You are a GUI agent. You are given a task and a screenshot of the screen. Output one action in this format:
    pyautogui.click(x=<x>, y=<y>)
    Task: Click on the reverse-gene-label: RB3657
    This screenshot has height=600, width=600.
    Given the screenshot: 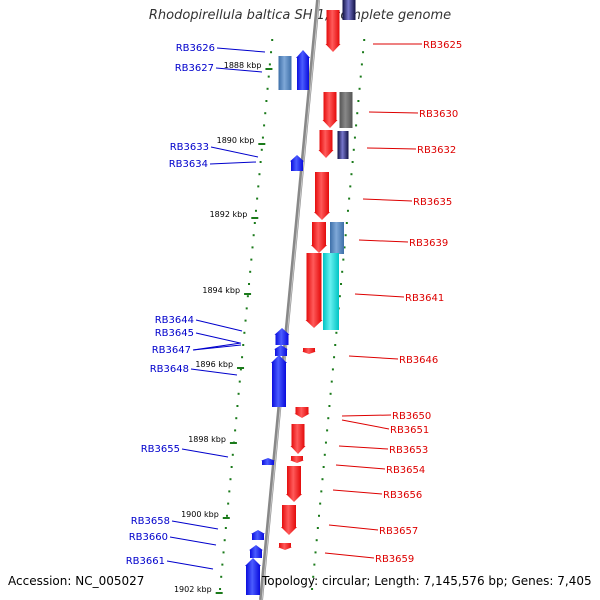 What is the action you would take?
    pyautogui.click(x=398, y=531)
    